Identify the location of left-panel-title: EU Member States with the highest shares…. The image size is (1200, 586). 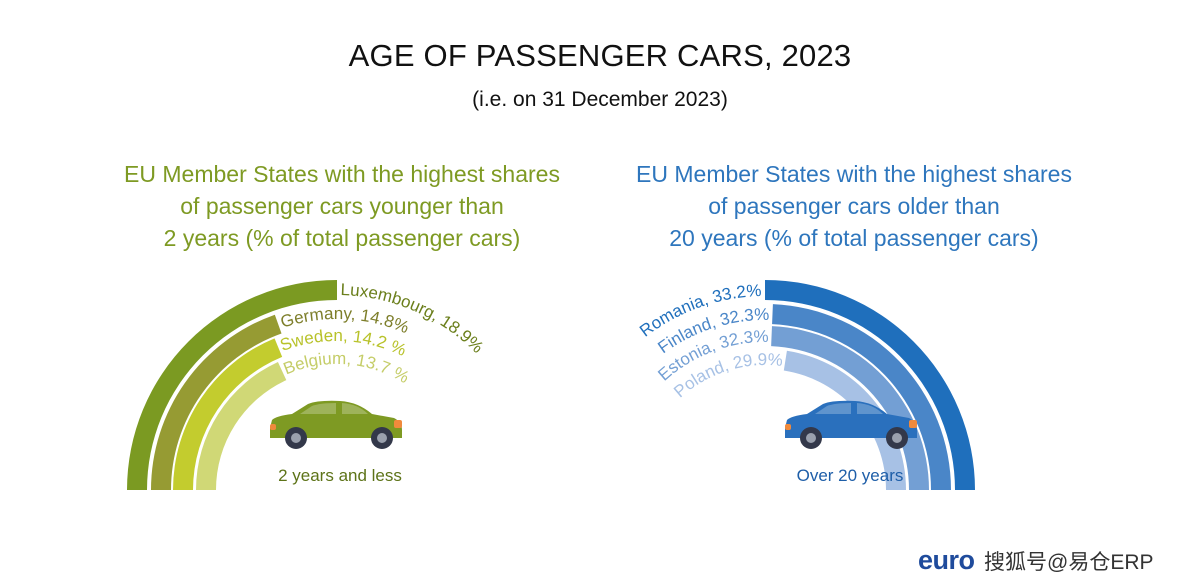
(342, 206).